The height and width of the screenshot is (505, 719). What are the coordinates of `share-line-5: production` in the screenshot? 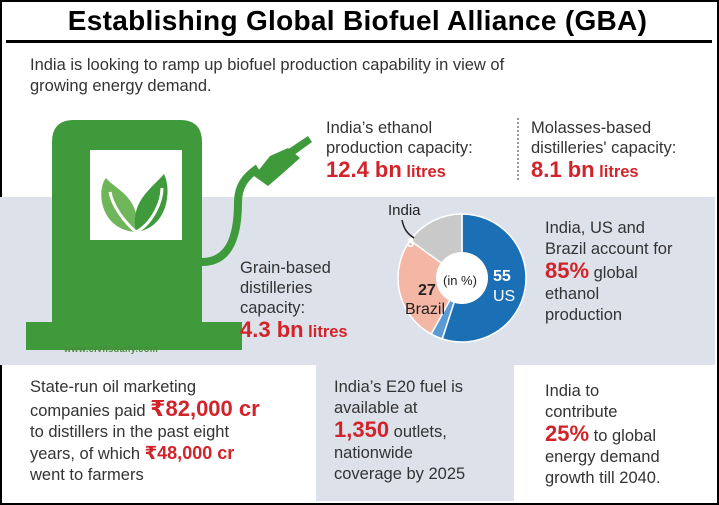 It's located at (584, 315).